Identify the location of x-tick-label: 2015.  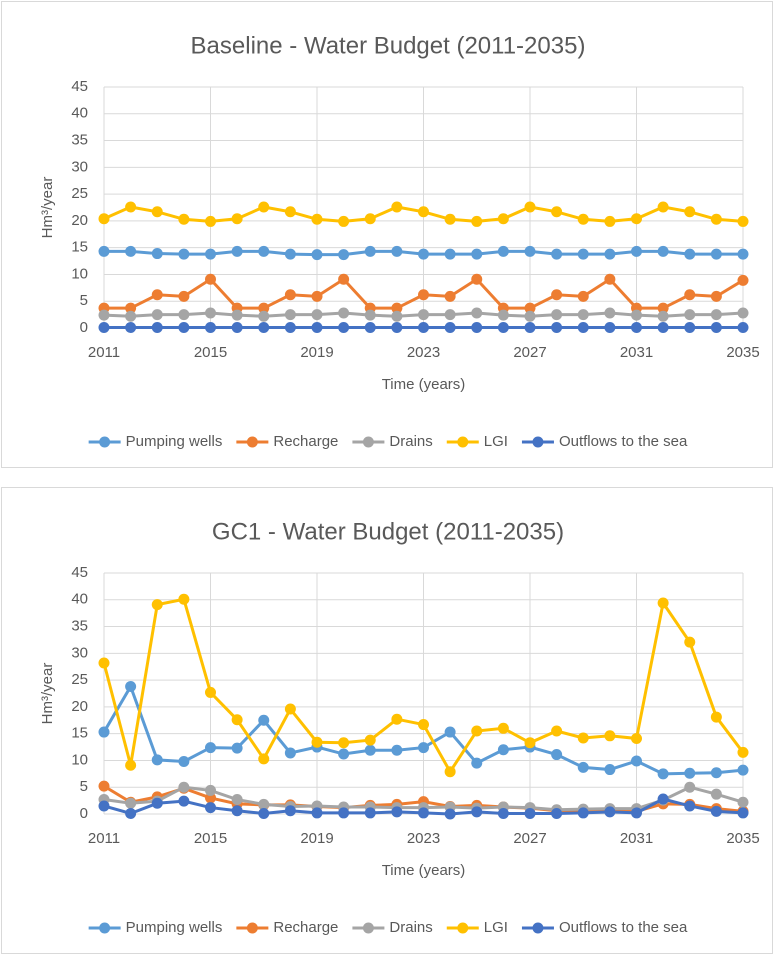
(210, 352).